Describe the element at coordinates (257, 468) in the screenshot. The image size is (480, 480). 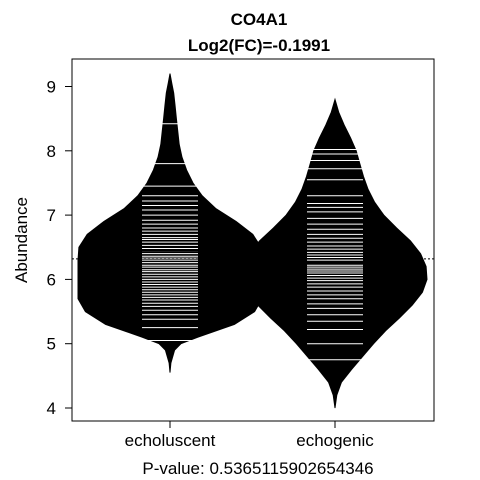
I see `x-axis-label: P-value: 0.5365115902654346` at that location.